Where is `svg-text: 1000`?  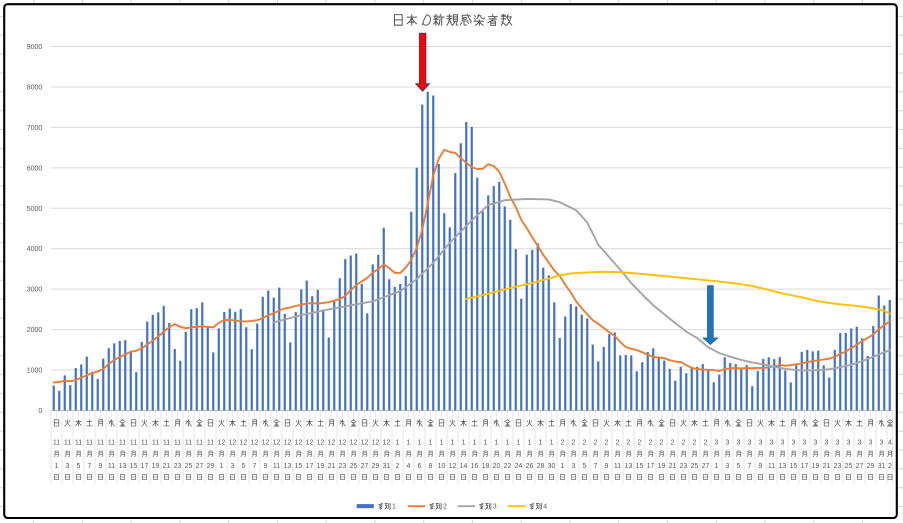
svg-text: 1000 is located at coordinates (35, 371).